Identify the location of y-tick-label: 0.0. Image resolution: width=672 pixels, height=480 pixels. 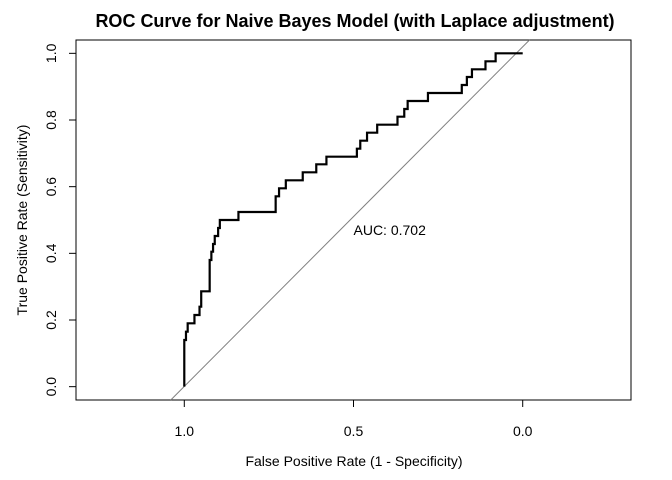
(51, 387).